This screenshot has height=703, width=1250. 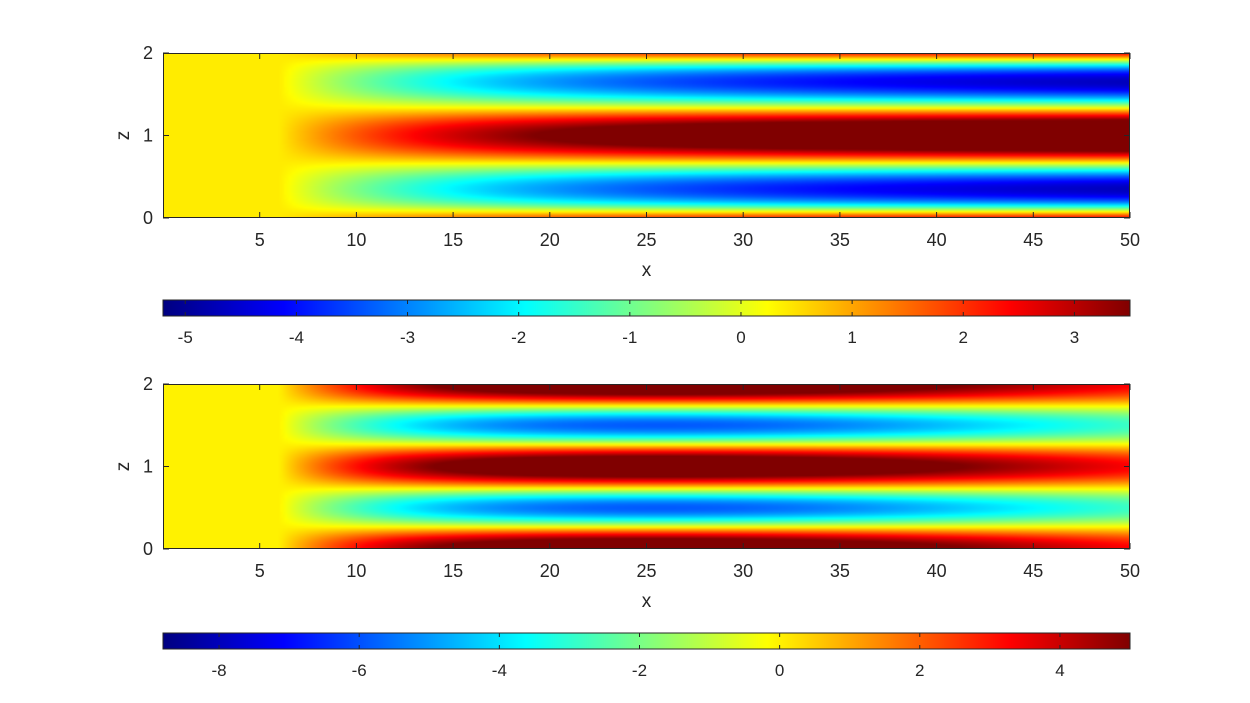 I want to click on colorbar-tick-label: -3, so click(x=407, y=337).